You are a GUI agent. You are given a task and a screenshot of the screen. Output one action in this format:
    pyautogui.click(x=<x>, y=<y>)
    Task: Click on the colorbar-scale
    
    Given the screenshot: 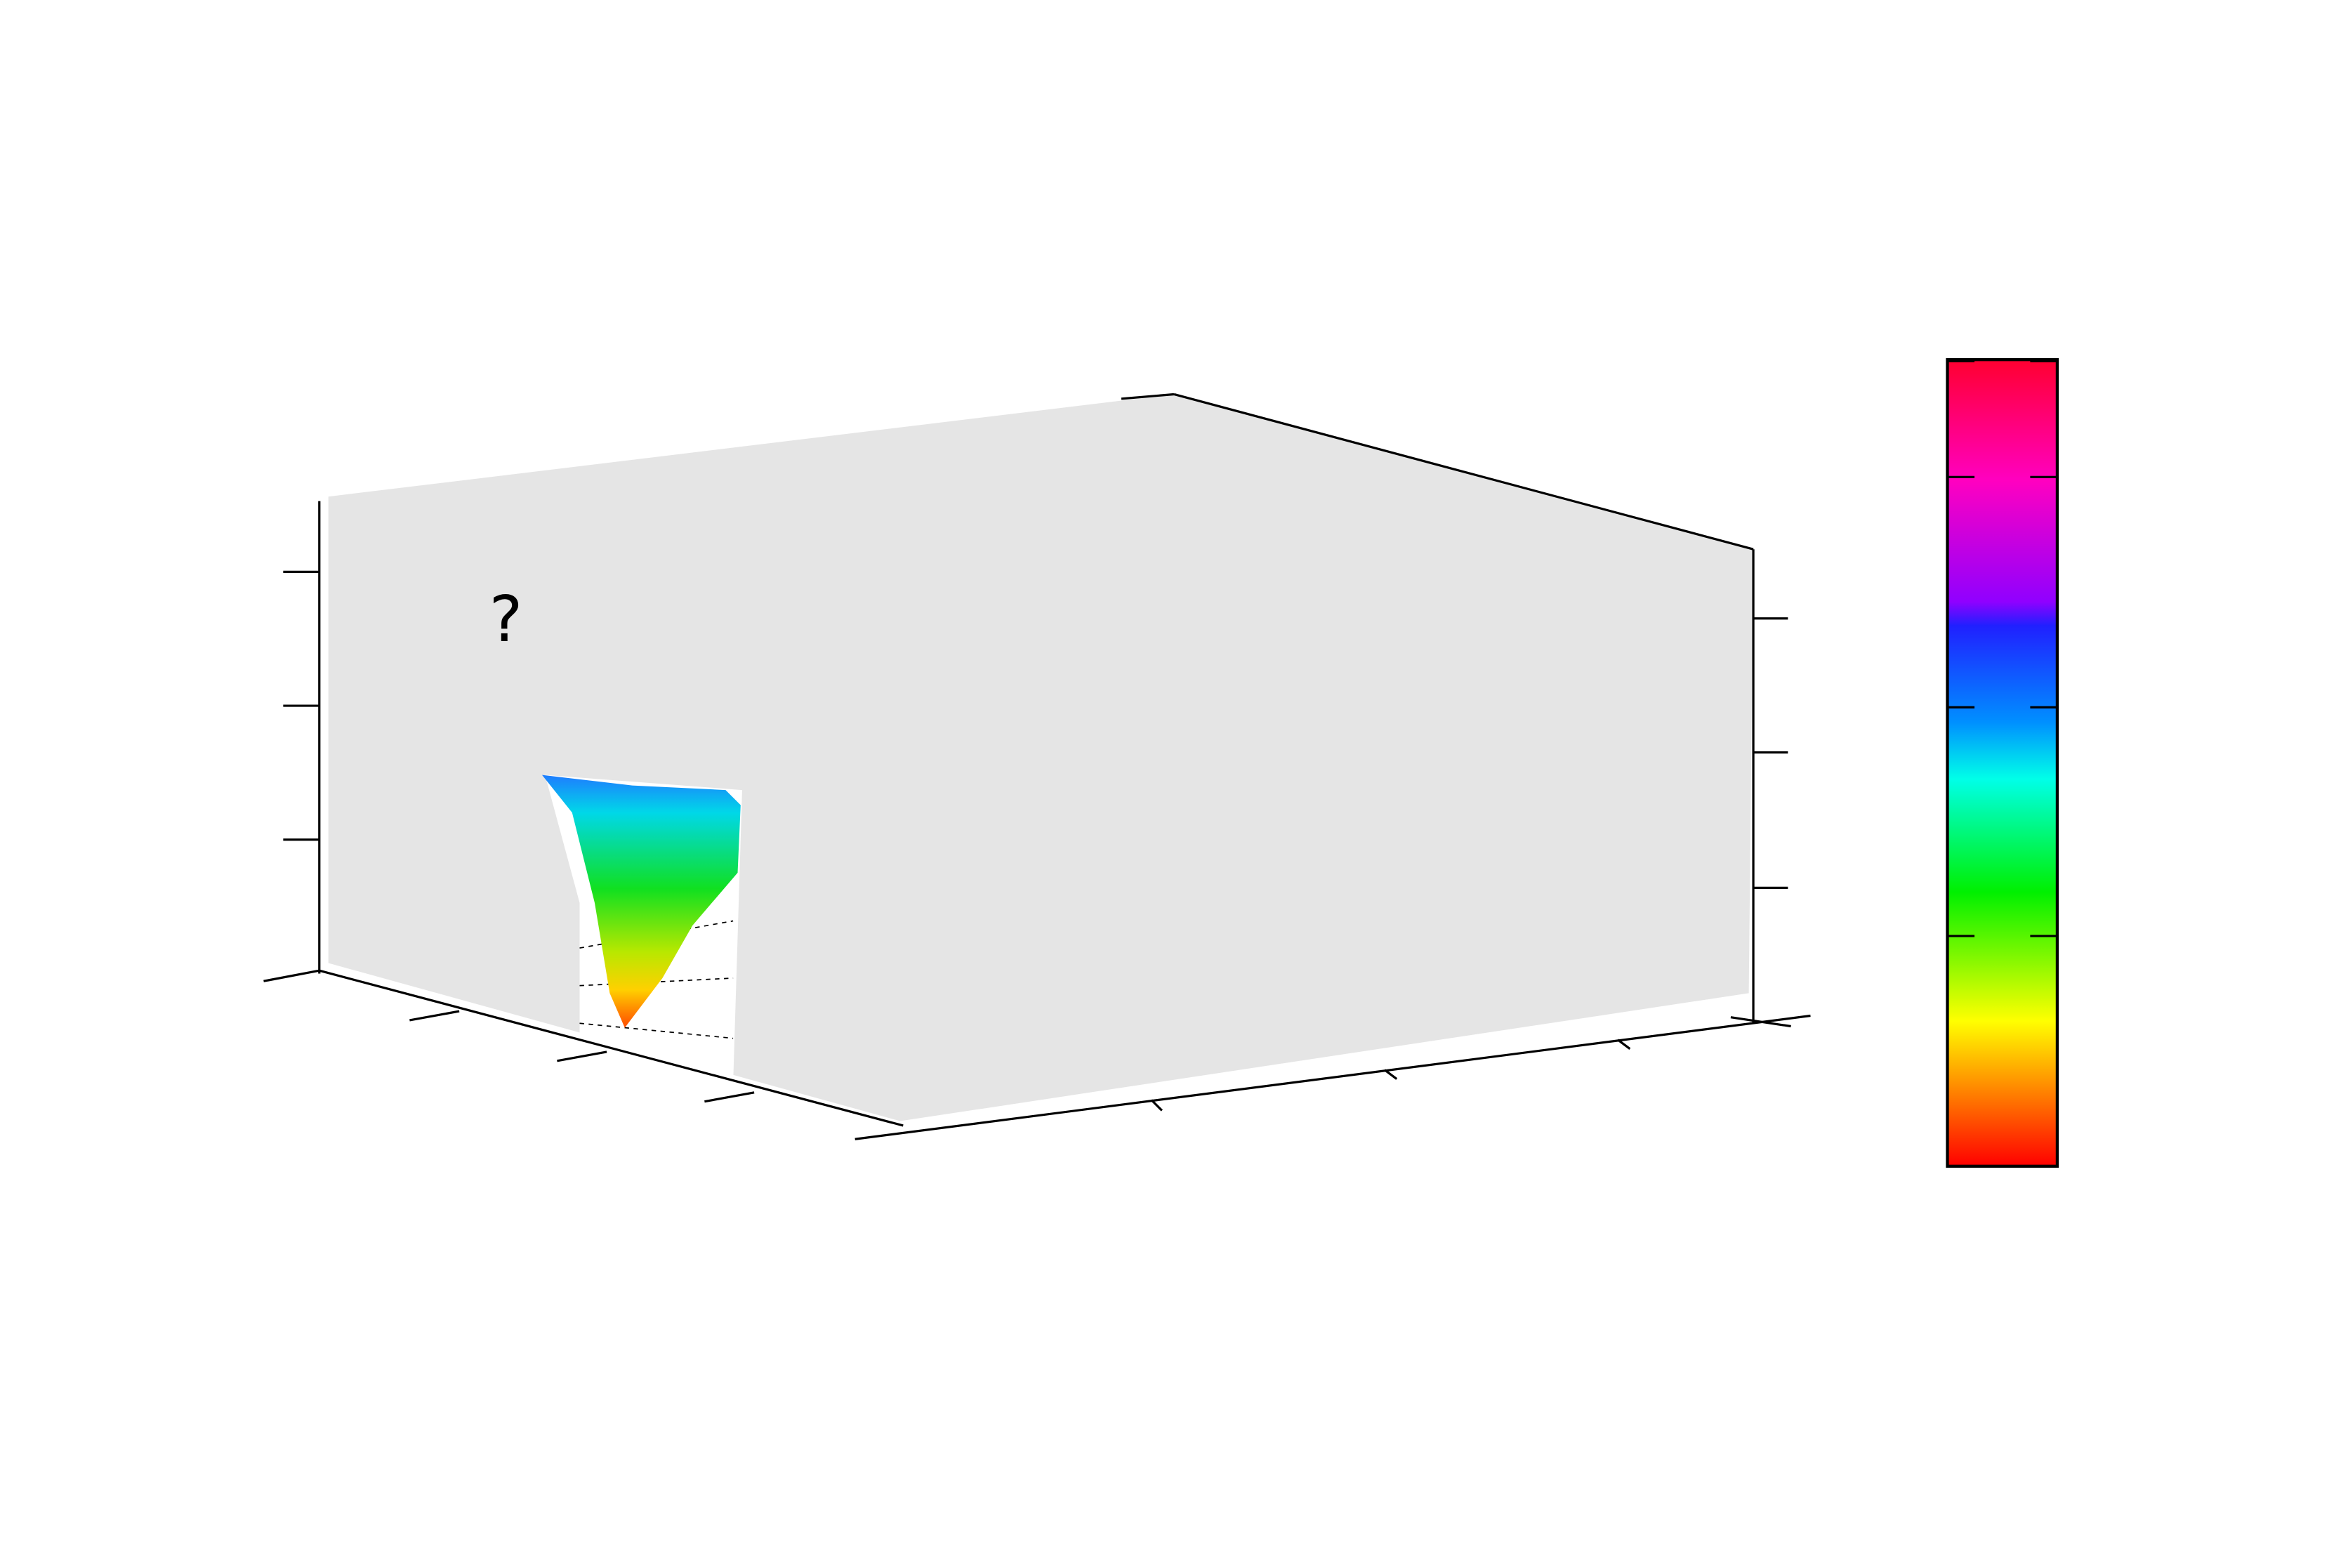 What is the action you would take?
    pyautogui.click(x=2002, y=763)
    